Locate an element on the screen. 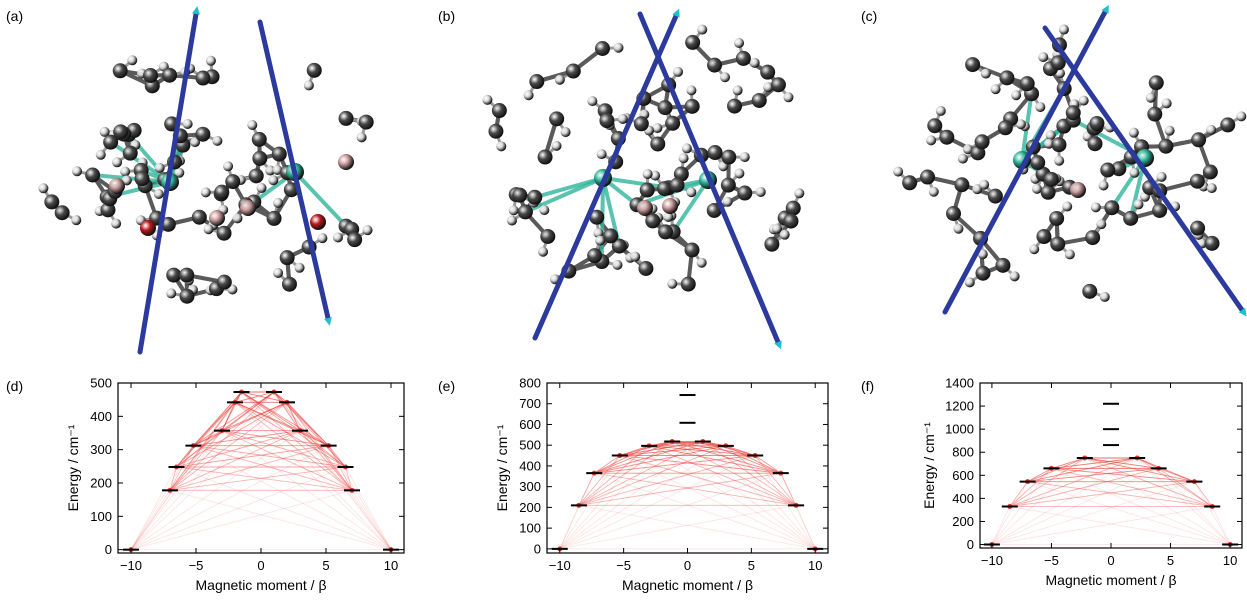 Image resolution: width=1247 pixels, height=600 pixels. y-tick-label: 0 is located at coordinates (108, 549).